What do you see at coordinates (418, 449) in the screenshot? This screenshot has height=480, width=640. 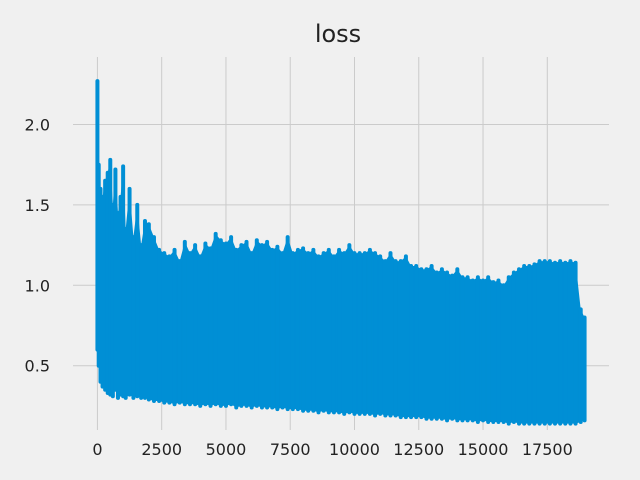 I see `x-tick-label: 12500` at bounding box center [418, 449].